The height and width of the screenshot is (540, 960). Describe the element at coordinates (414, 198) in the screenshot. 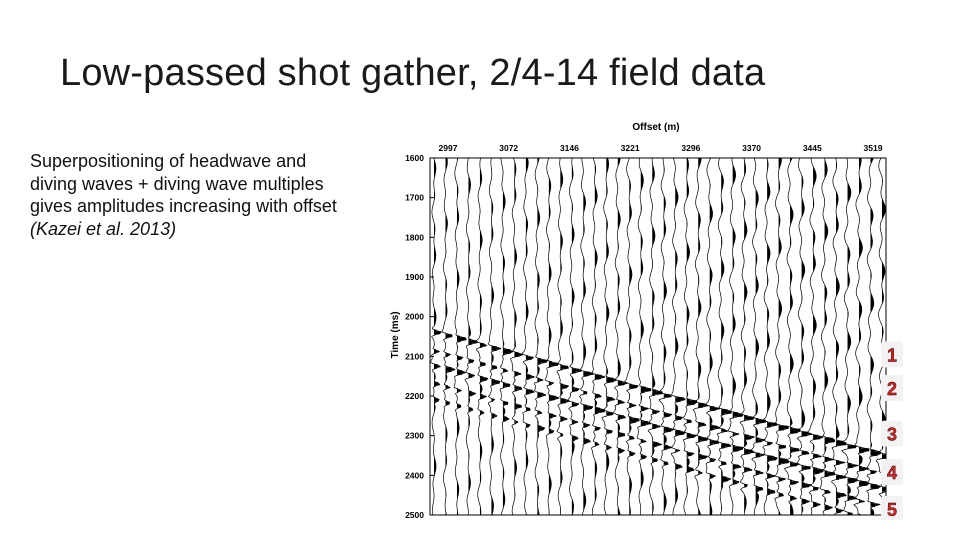

I see `y-tick-label: 1700` at that location.